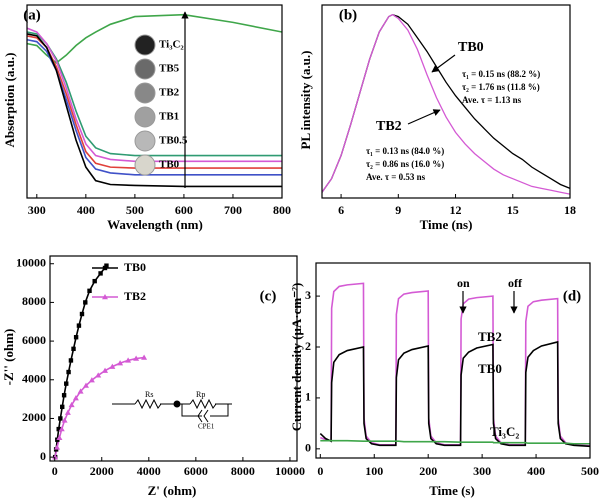 Image resolution: width=600 pixels, height=503 pixels. Describe the element at coordinates (308, 448) in the screenshot. I see `y-tick-label: 0` at that location.